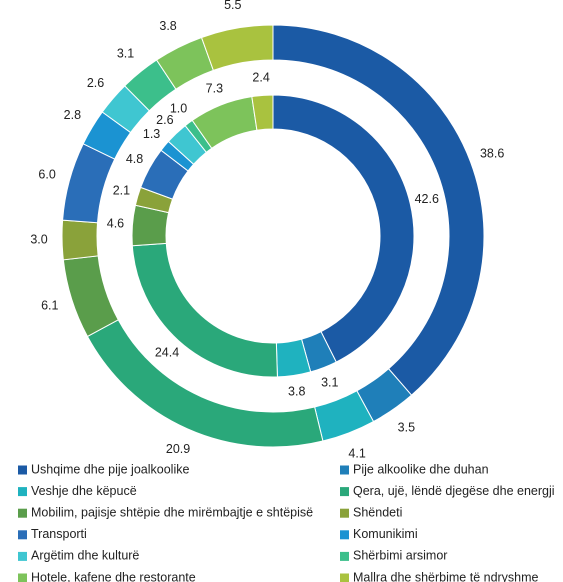 This screenshot has height=582, width=563. I want to click on data-label: 1.0, so click(178, 109).